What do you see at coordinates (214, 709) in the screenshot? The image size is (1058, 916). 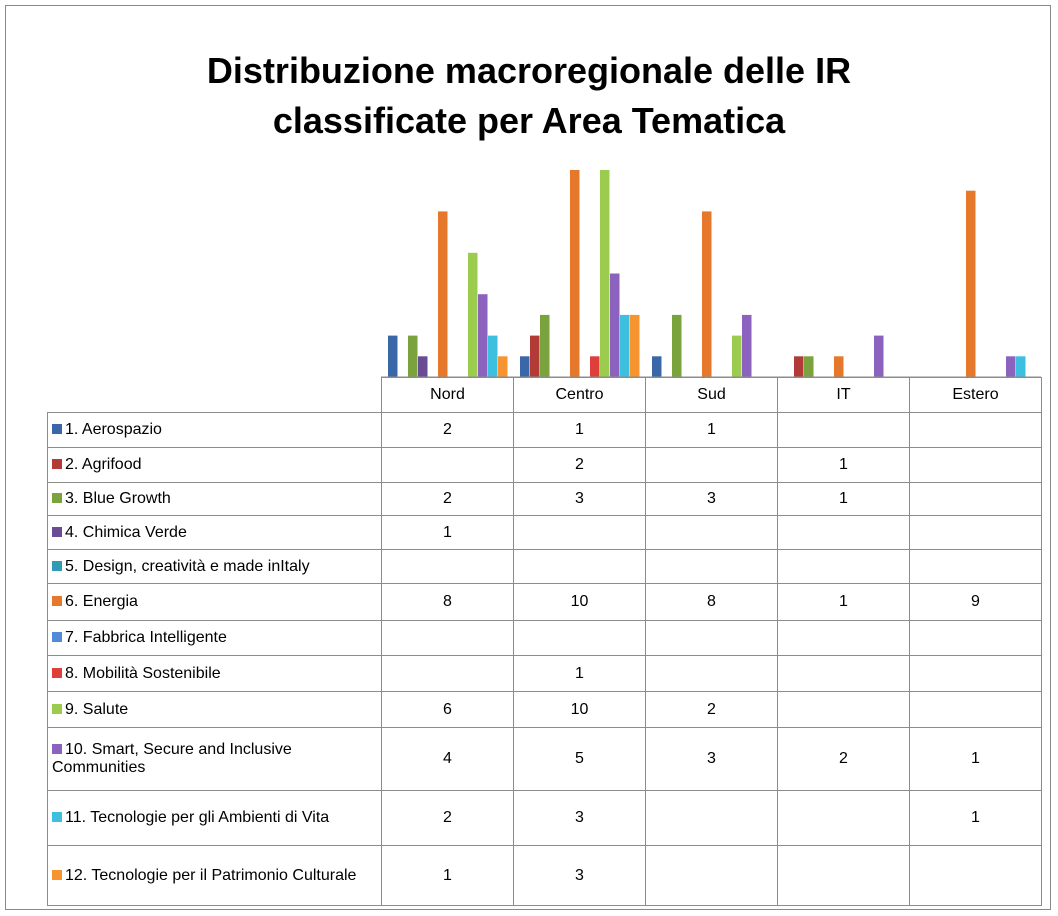 I see `legend-cell: 9. Salute` at bounding box center [214, 709].